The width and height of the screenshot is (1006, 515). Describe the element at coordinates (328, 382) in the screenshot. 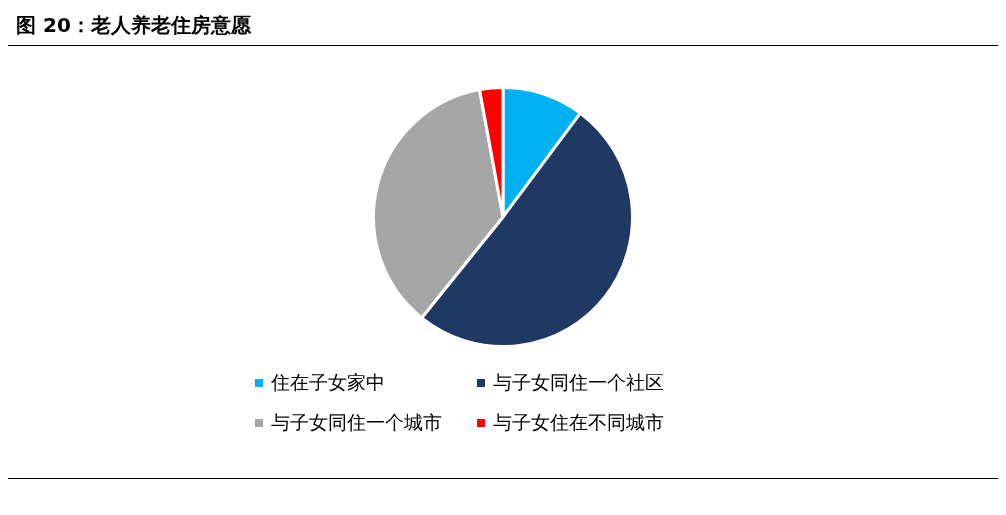

I see `legend-label: 住在子女家中` at that location.